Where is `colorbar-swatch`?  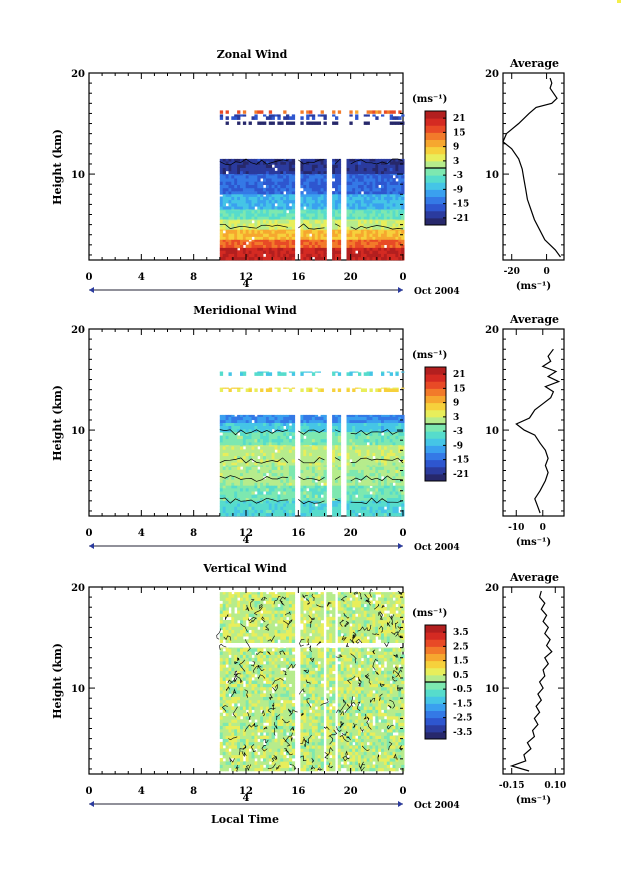
colorbar-swatch is located at coordinates (435, 150).